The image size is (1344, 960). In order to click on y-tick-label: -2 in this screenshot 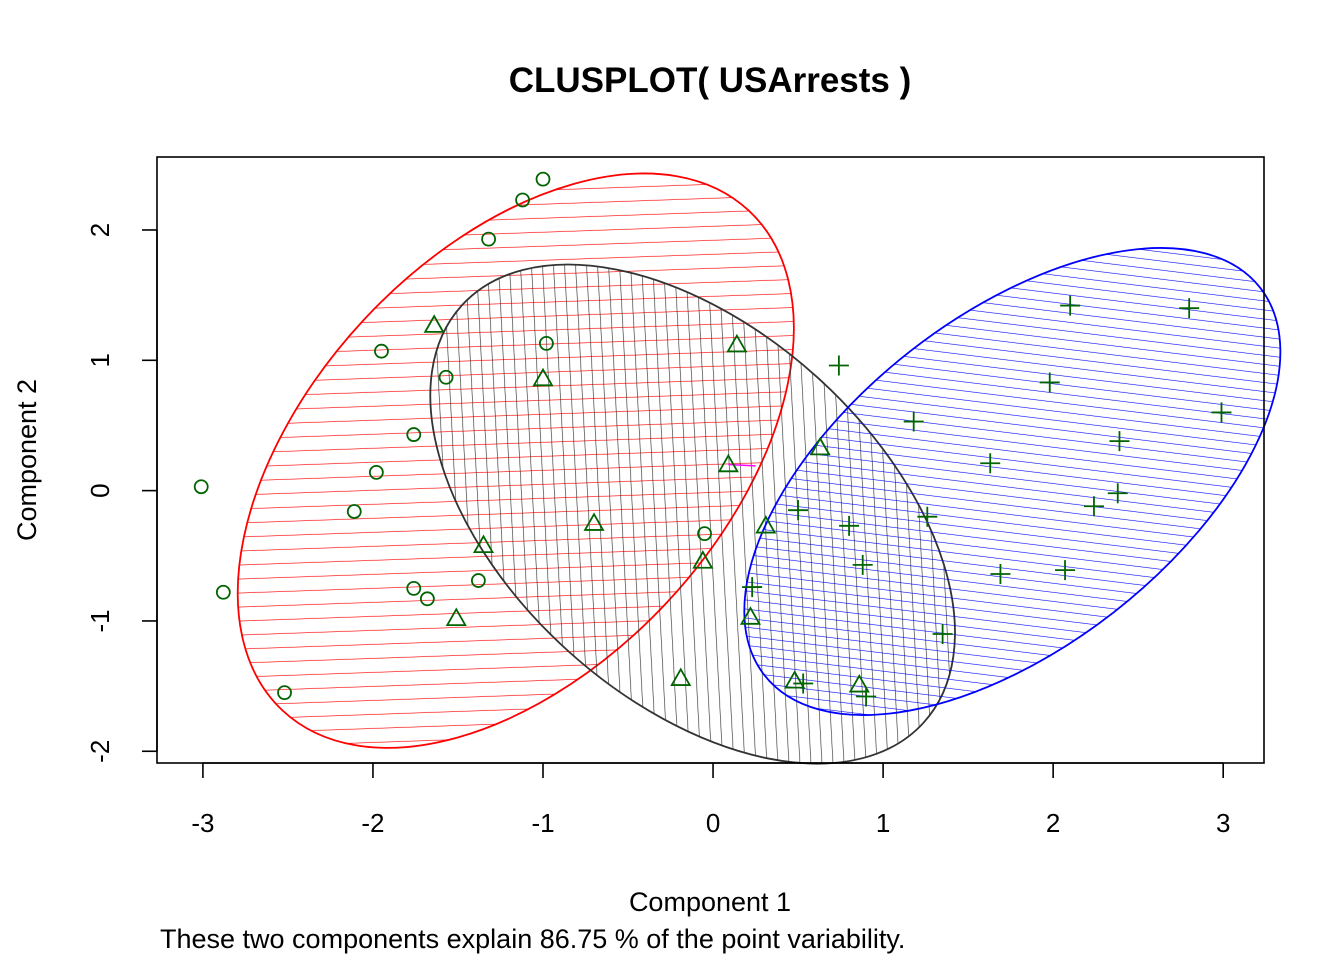, I will do `click(100, 751)`.